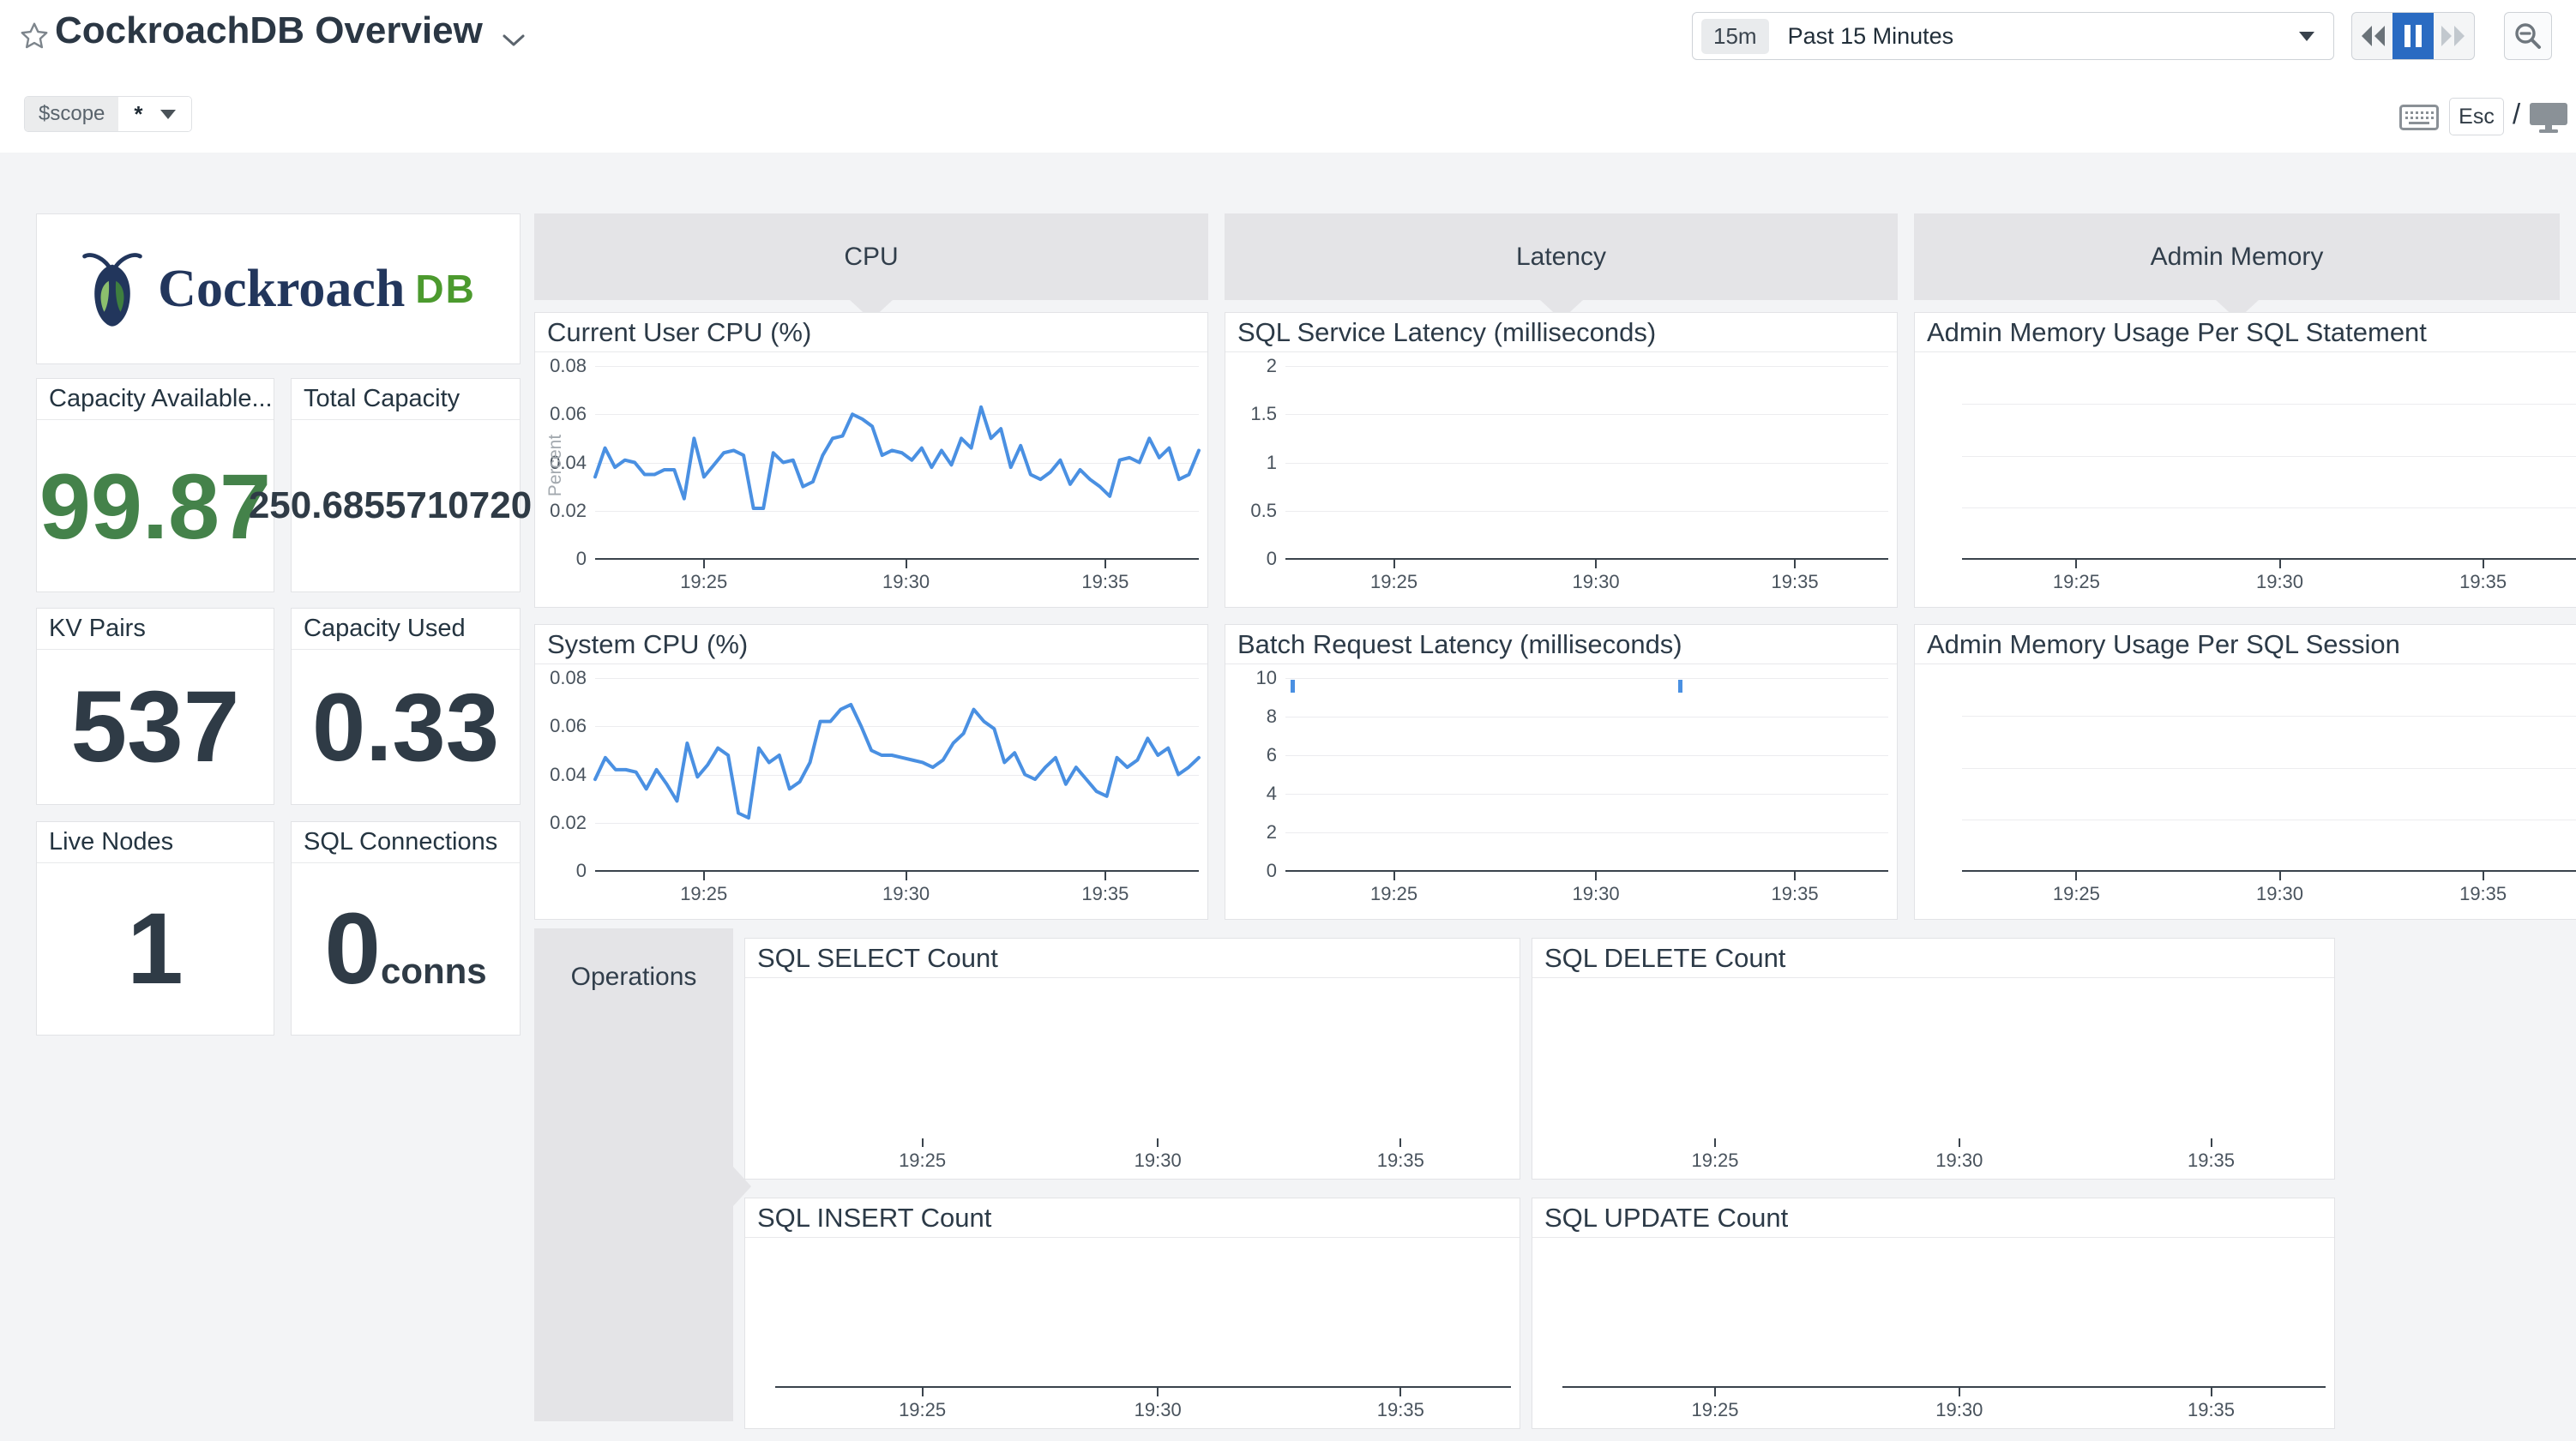 This screenshot has width=2576, height=1441. What do you see at coordinates (2237, 266) in the screenshot?
I see `group-header-admin-memory: Admin Memory` at bounding box center [2237, 266].